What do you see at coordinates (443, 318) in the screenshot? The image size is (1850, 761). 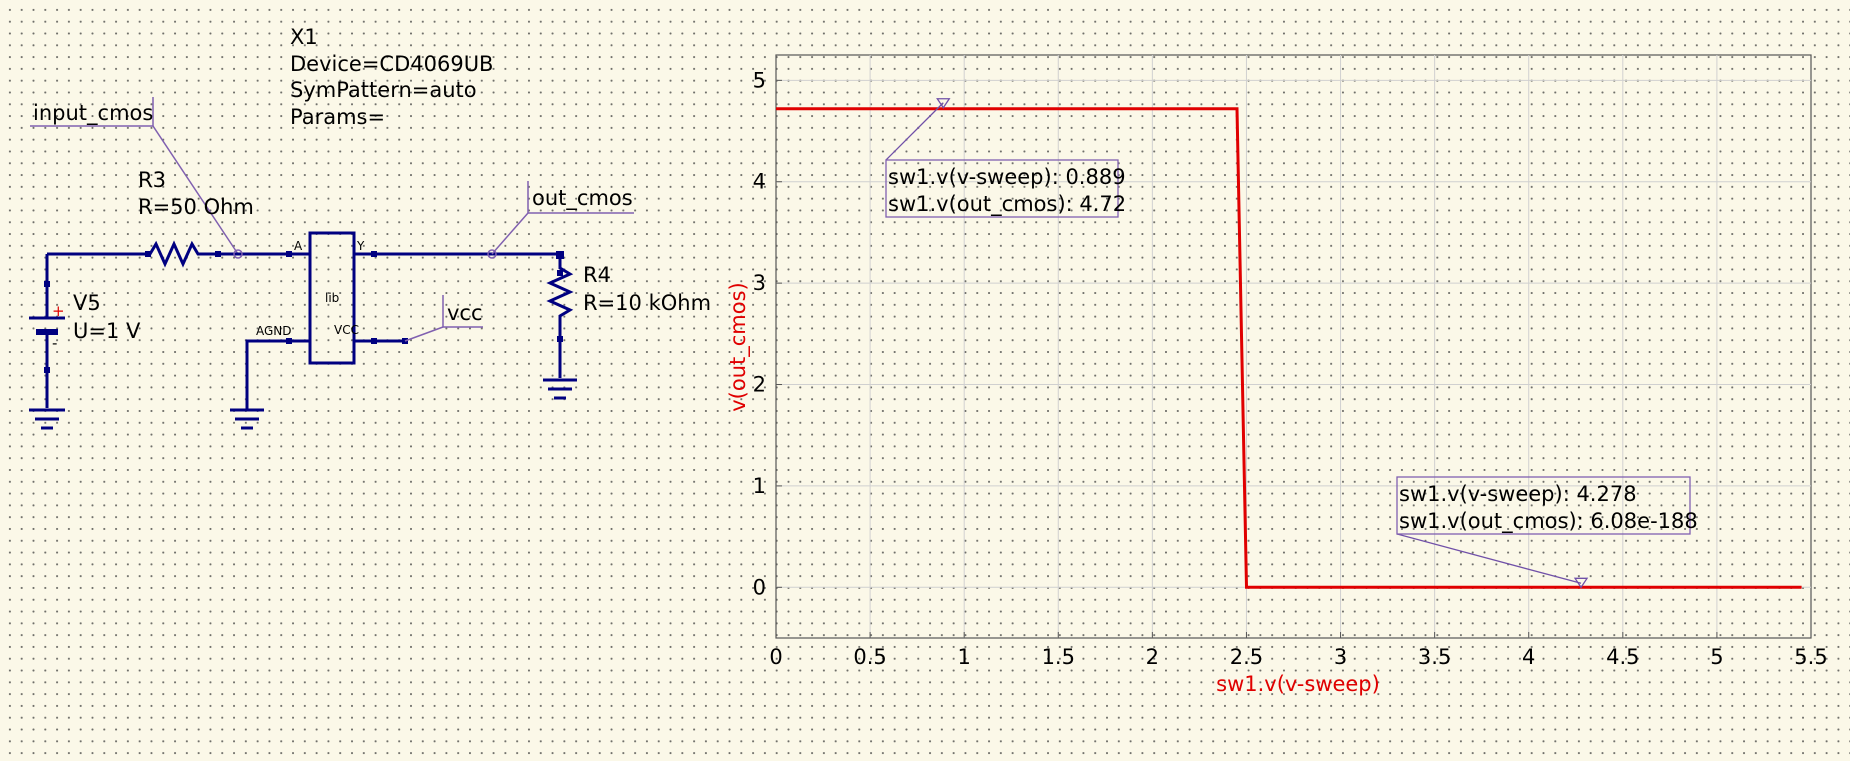 I see `label-vcc: vcc` at bounding box center [443, 318].